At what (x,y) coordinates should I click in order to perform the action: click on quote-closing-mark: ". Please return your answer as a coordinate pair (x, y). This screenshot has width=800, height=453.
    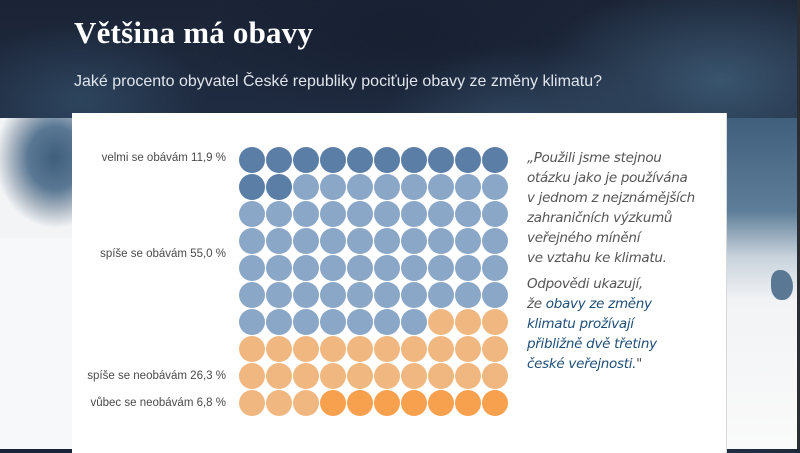
    Looking at the image, I should click on (639, 364).